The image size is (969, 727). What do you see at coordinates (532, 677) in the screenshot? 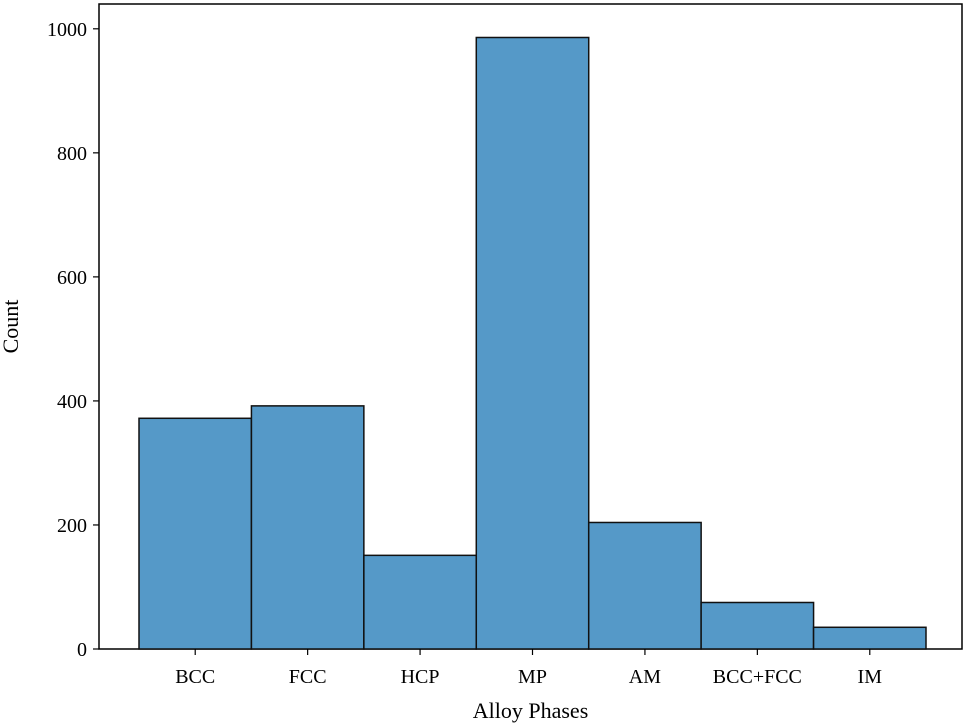
I see `x-tick-label: MP` at bounding box center [532, 677].